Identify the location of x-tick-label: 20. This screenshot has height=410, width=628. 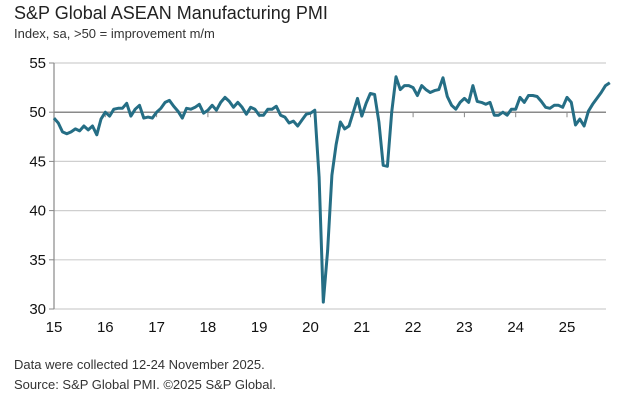
(310, 327).